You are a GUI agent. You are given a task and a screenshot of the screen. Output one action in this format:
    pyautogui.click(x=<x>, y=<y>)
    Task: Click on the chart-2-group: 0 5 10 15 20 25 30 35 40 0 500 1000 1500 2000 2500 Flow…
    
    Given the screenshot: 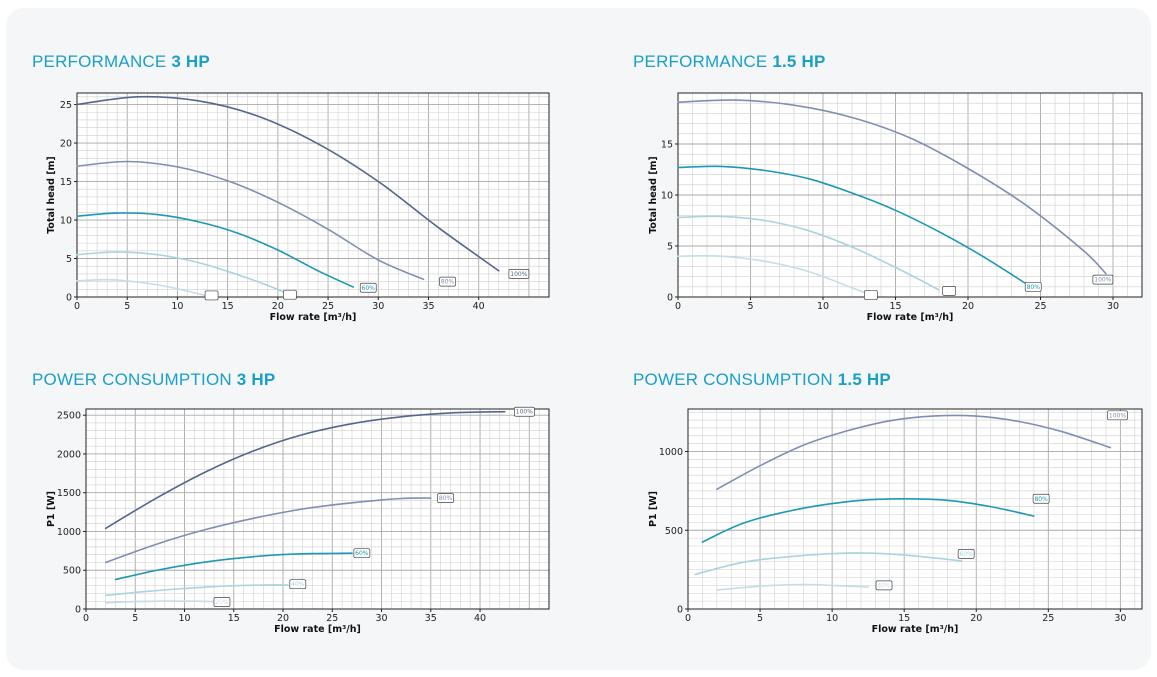 What is the action you would take?
    pyautogui.click(x=298, y=520)
    